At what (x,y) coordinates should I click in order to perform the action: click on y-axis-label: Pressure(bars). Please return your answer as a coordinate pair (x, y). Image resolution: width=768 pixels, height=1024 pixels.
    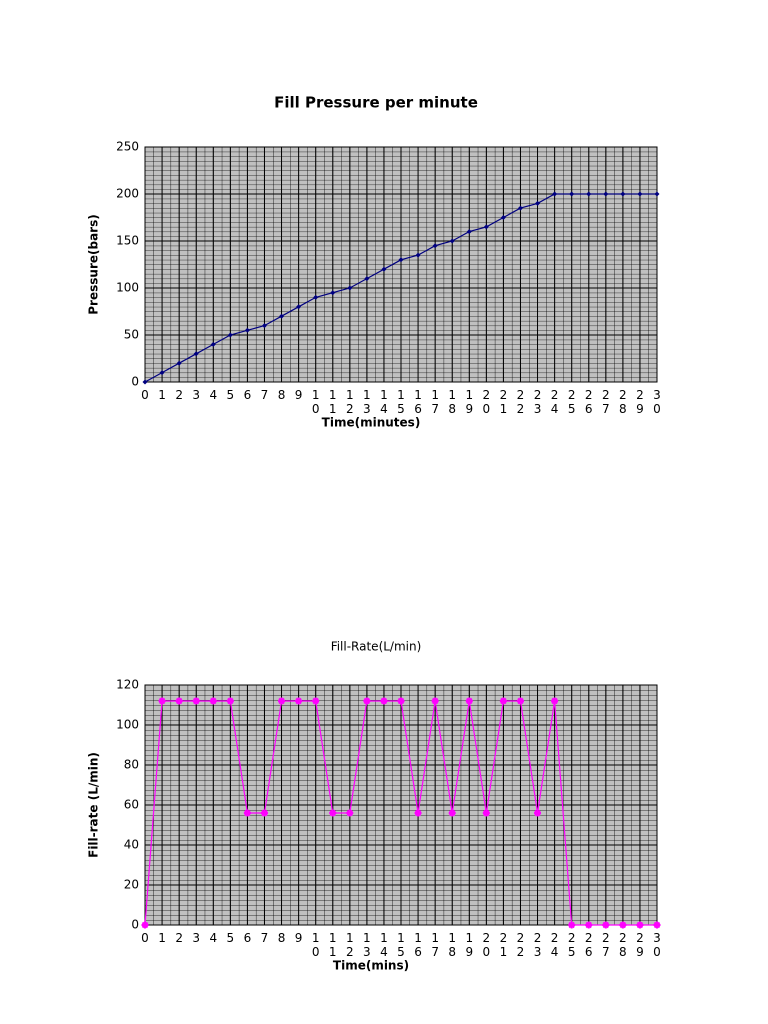
    Looking at the image, I should click on (94, 264).